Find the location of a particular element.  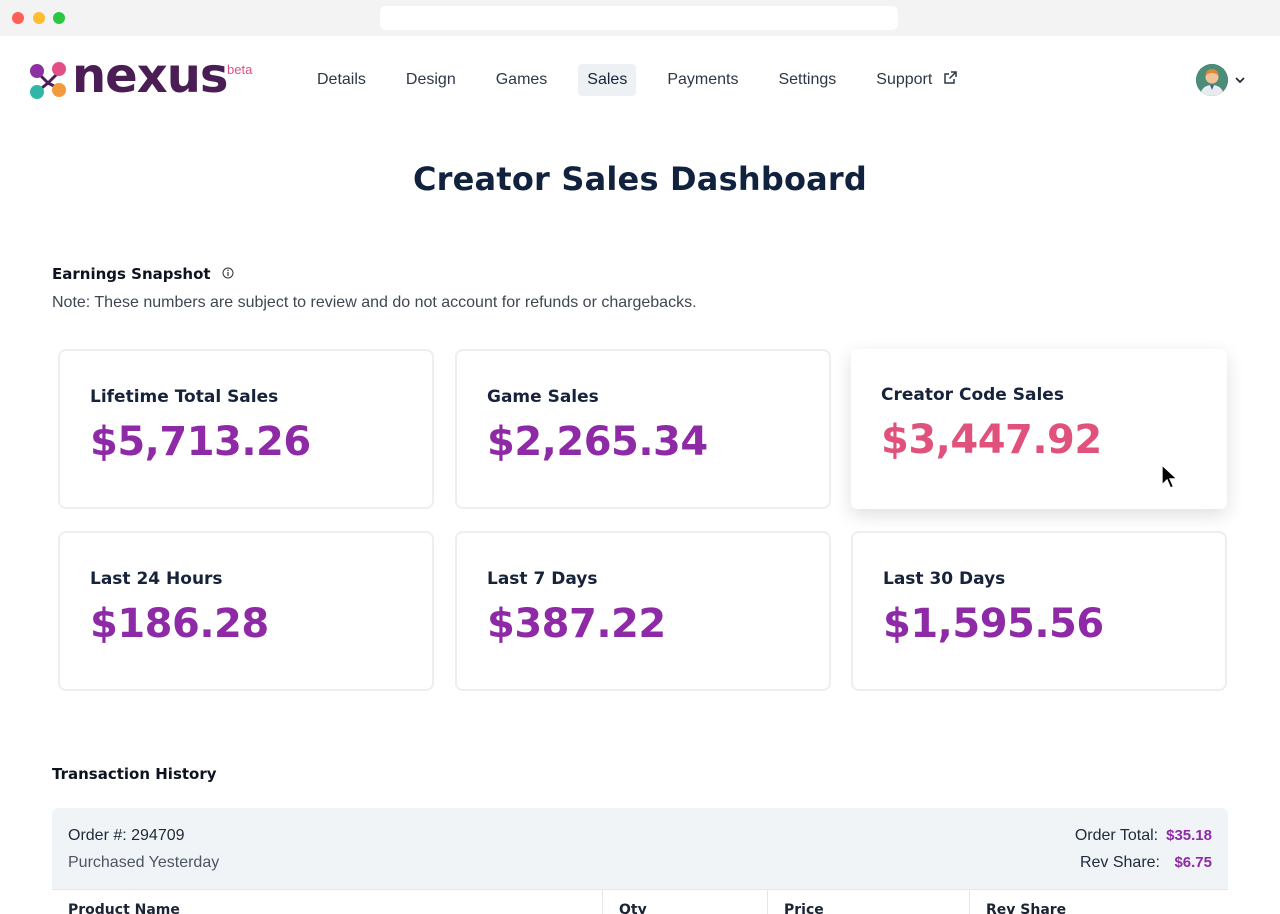

transaction-table-header: Product Name Qty Price Rev Share is located at coordinates (640, 901).